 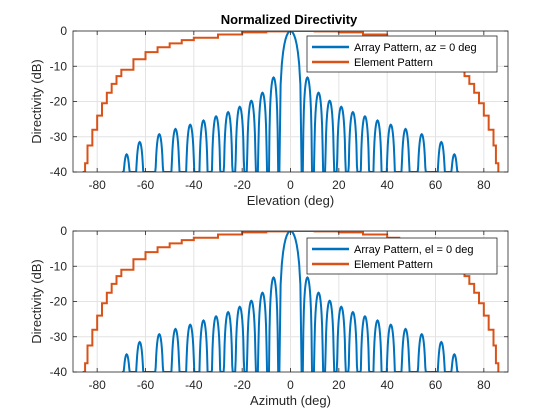 I want to click on figure-title: Normalized Directivity, so click(x=289, y=19).